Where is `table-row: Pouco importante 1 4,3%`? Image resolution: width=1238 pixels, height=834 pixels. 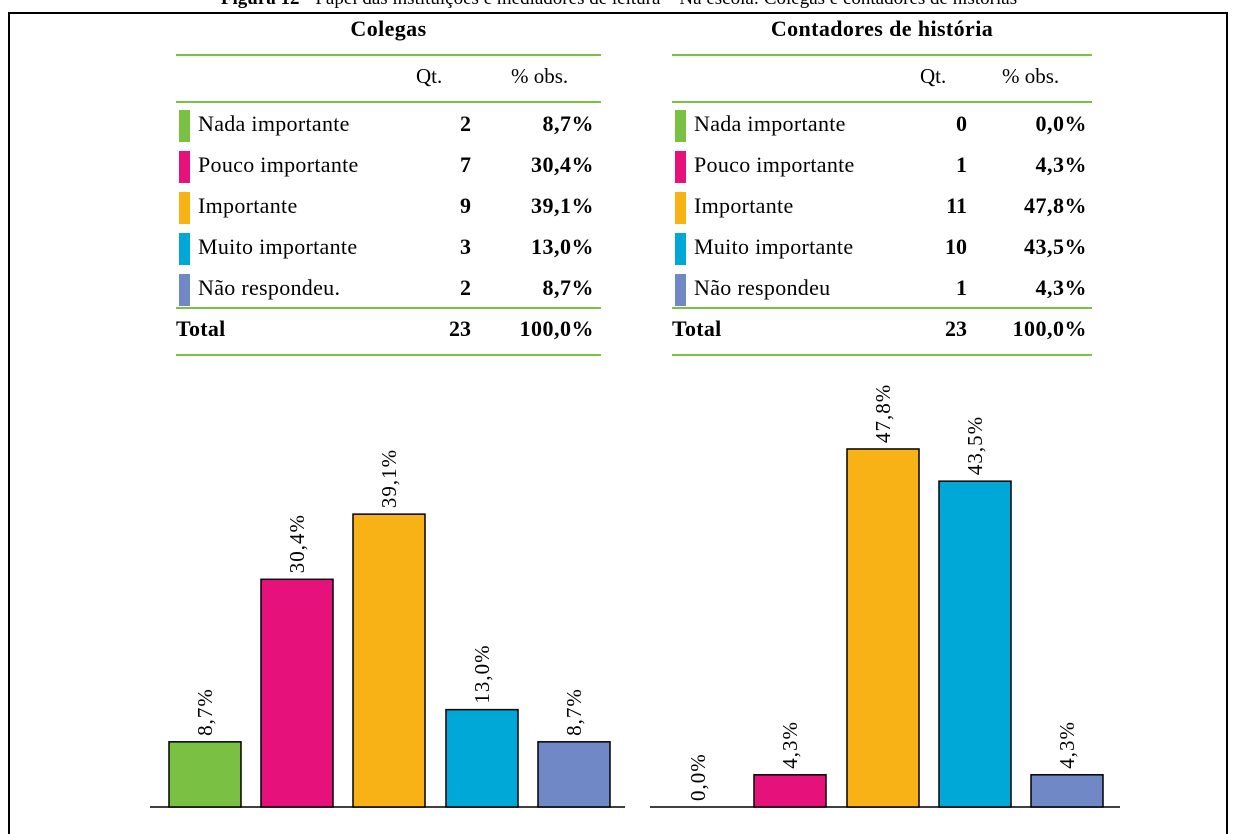 table-row: Pouco importante 1 4,3% is located at coordinates (882, 167).